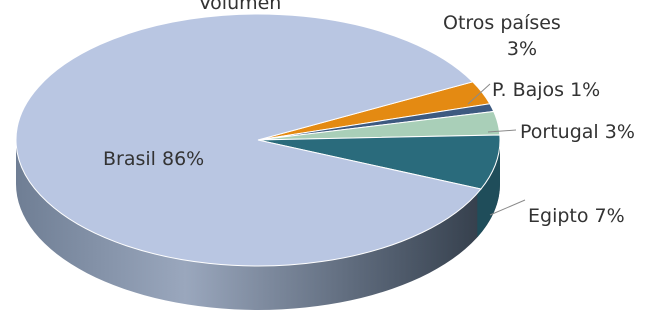 Image resolution: width=663 pixels, height=332 pixels. What do you see at coordinates (576, 216) in the screenshot?
I see `slice-label-egipto: Egipto 7%` at bounding box center [576, 216].